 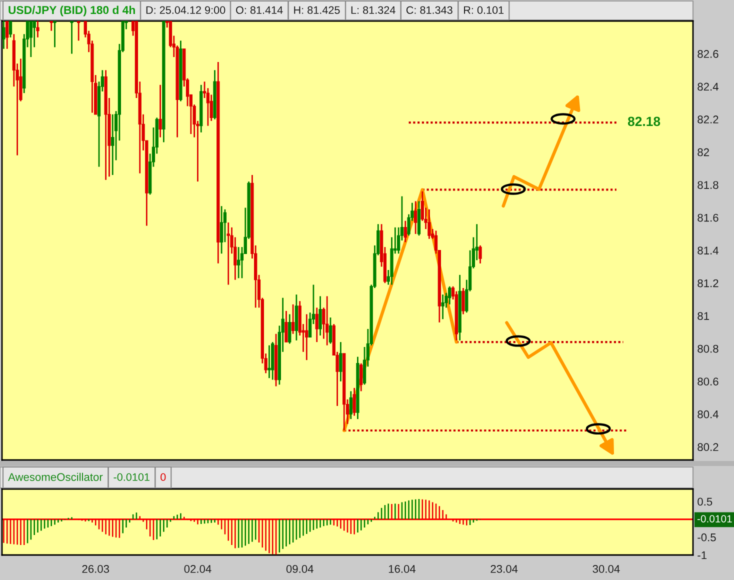 I want to click on y-tick-label: 81.6, so click(x=708, y=218).